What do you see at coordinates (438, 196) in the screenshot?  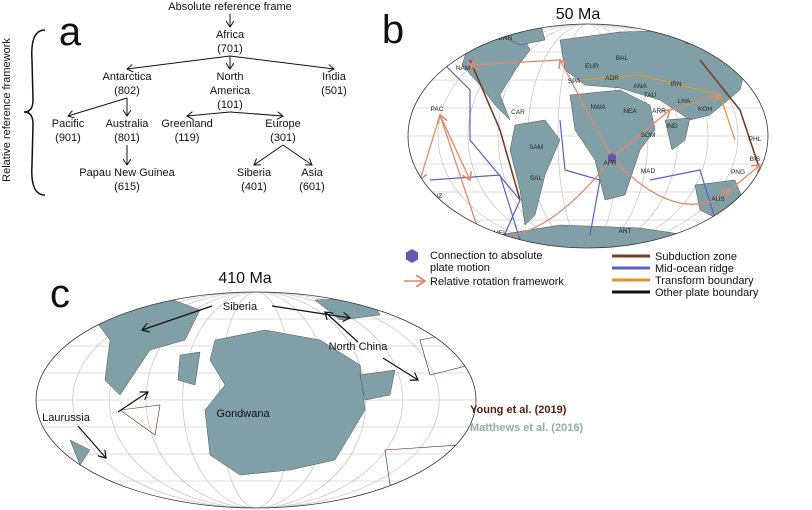 I see `plate-label: NZ` at bounding box center [438, 196].